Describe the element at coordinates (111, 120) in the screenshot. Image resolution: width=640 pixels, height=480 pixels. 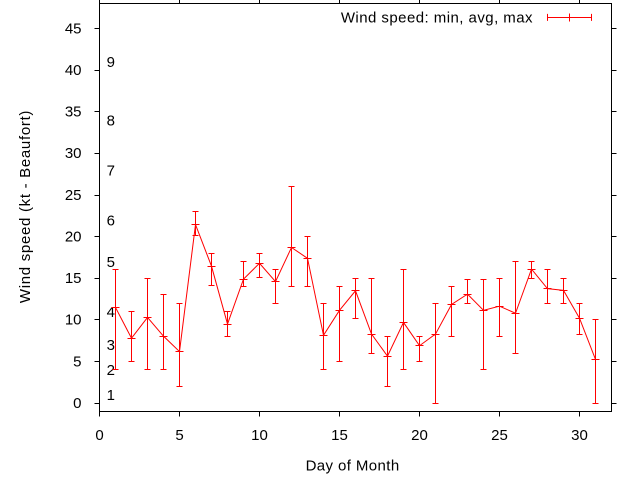
I see `svg-text: 8` at that location.